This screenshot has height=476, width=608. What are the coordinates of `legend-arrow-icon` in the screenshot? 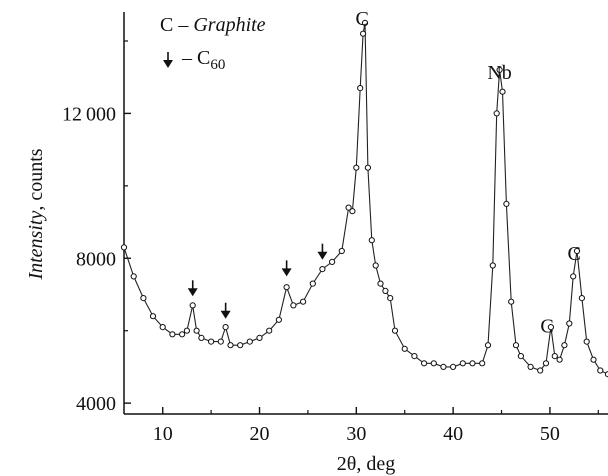 It's located at (168, 60).